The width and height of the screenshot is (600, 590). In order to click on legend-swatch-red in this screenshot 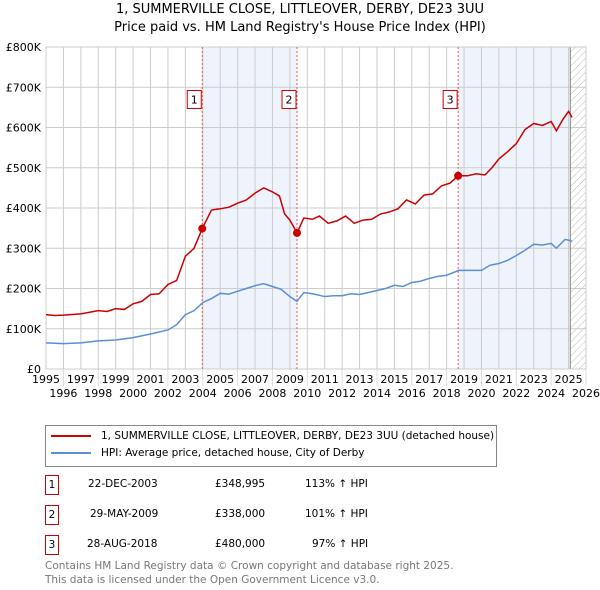, I will do `click(71, 436)`.